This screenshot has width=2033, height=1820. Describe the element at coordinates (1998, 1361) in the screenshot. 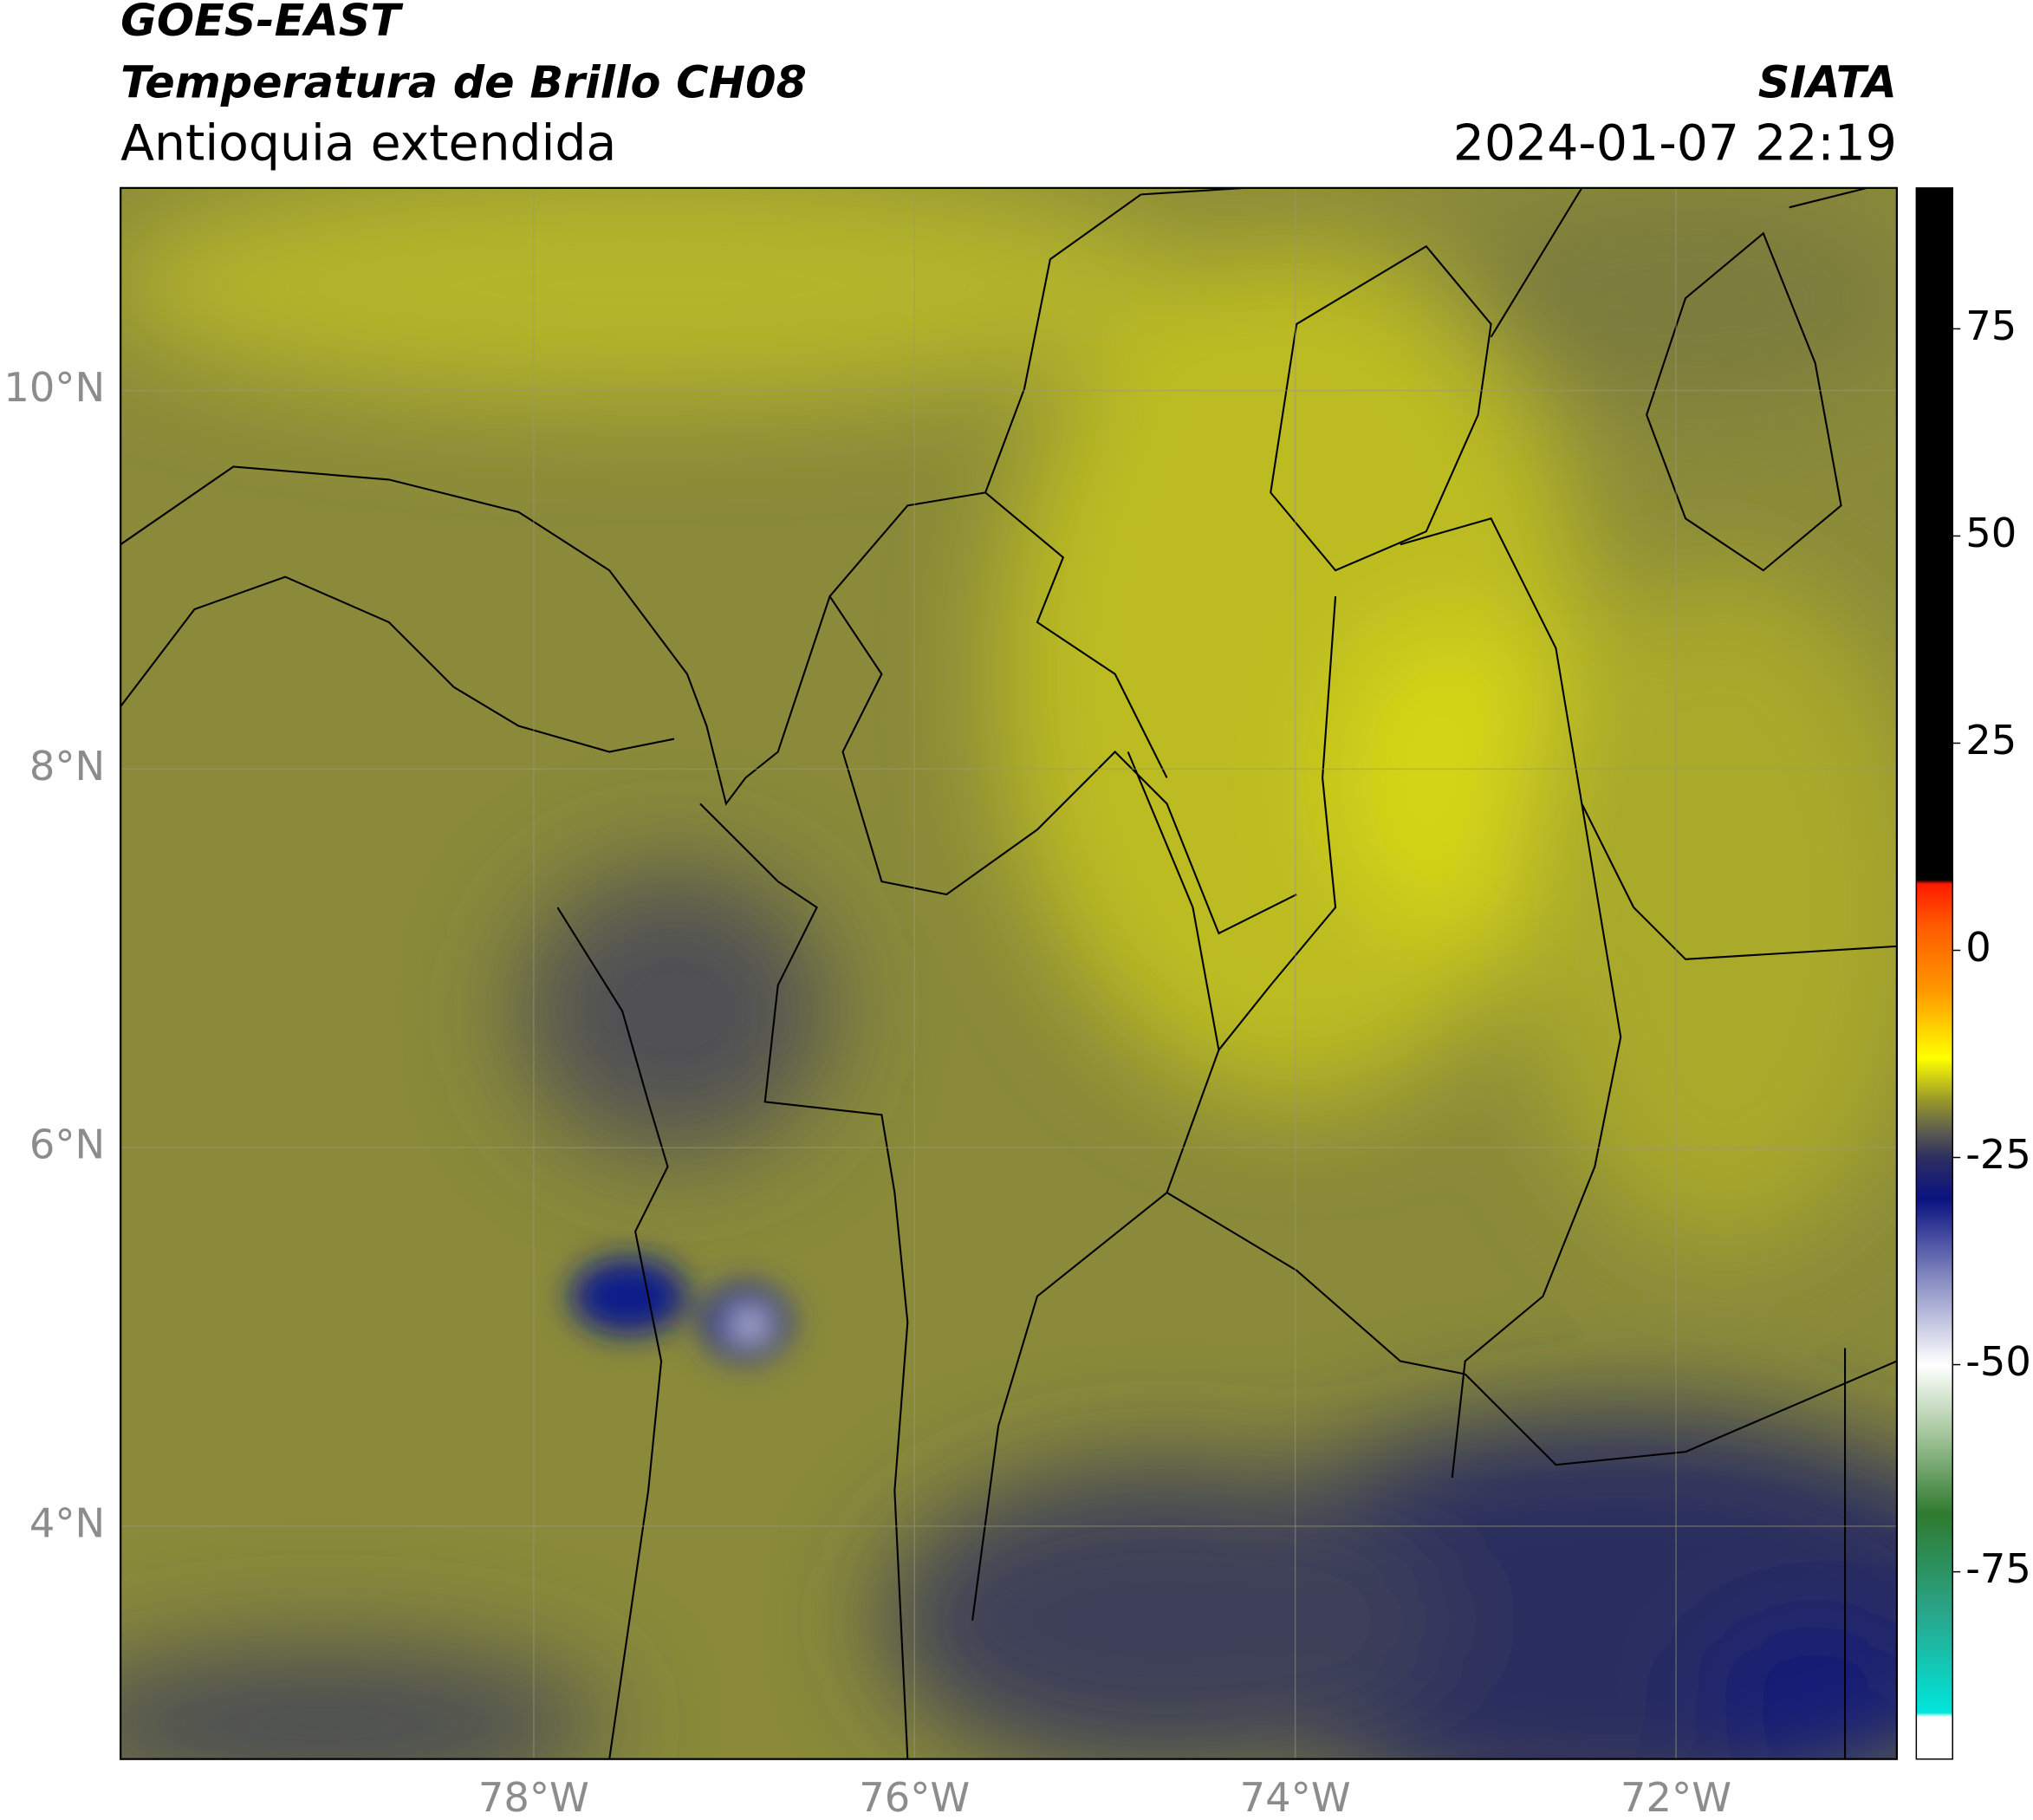

I see `colorbar-tick-label: -50` at that location.